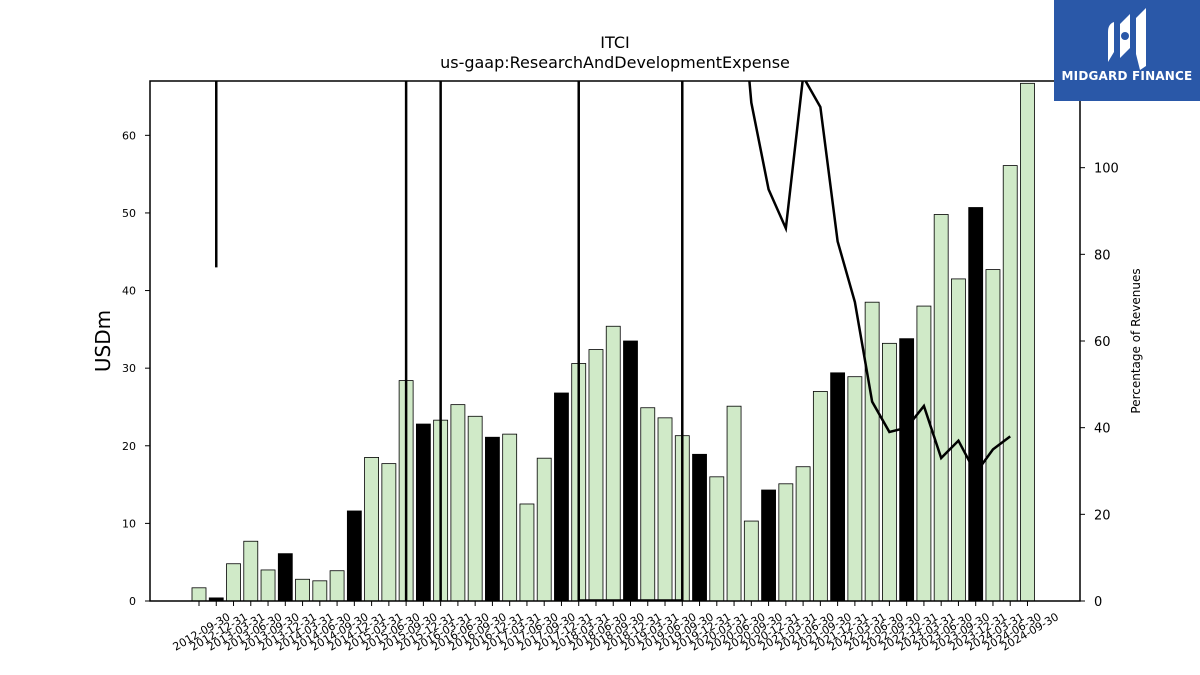 This screenshot has height=675, width=1200. Describe the element at coordinates (1102, 515) in the screenshot. I see `y-right-tick-label: 20` at that location.